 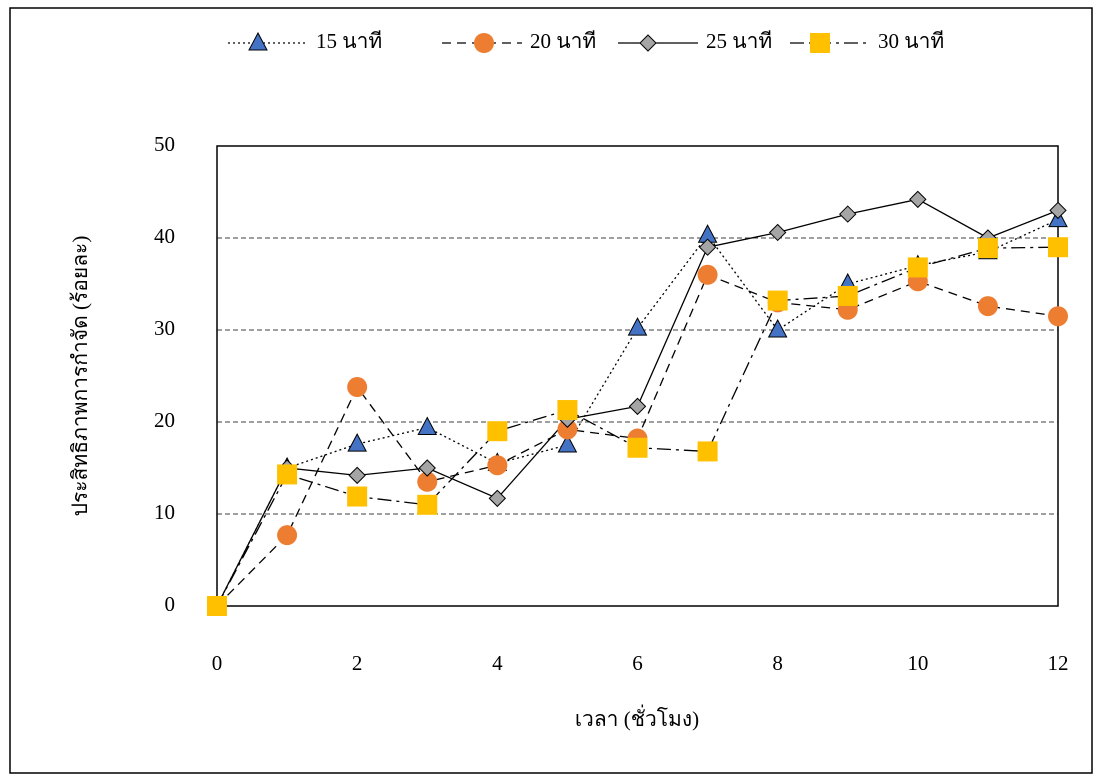 What do you see at coordinates (917, 663) in the screenshot?
I see `x-tick-label: 10` at bounding box center [917, 663].